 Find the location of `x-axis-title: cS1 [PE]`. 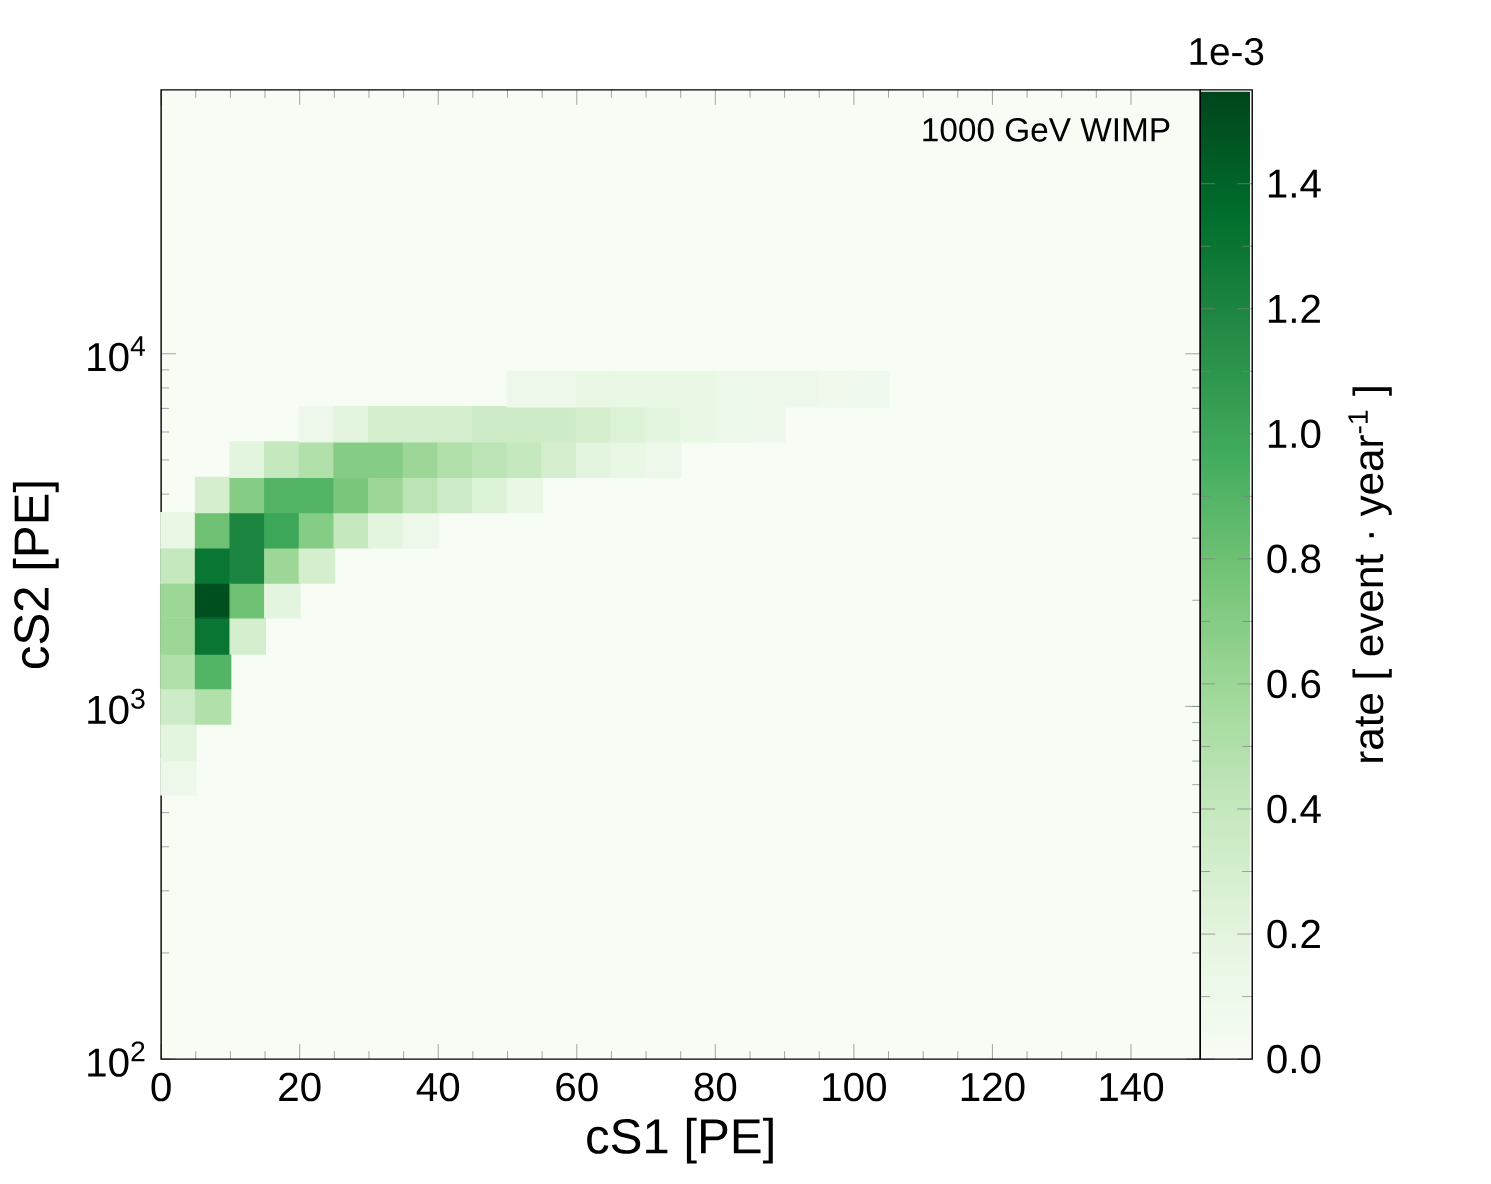

x-axis-title: cS1 [PE] is located at coordinates (680, 1140).